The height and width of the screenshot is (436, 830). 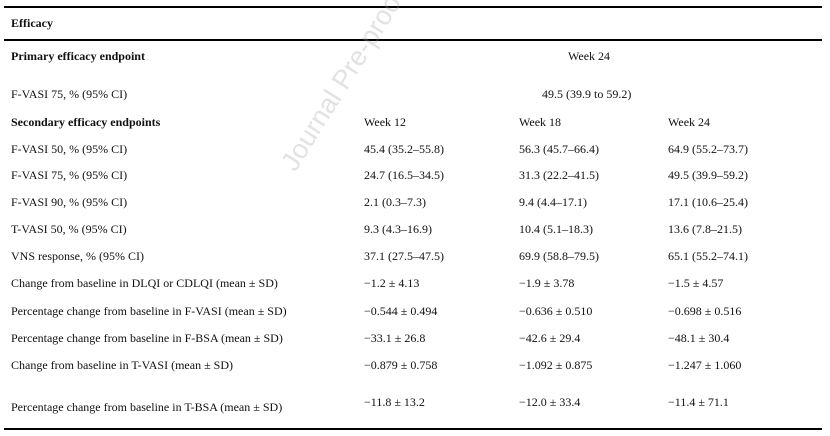 I want to click on section-title: Efficacy, so click(x=32, y=23).